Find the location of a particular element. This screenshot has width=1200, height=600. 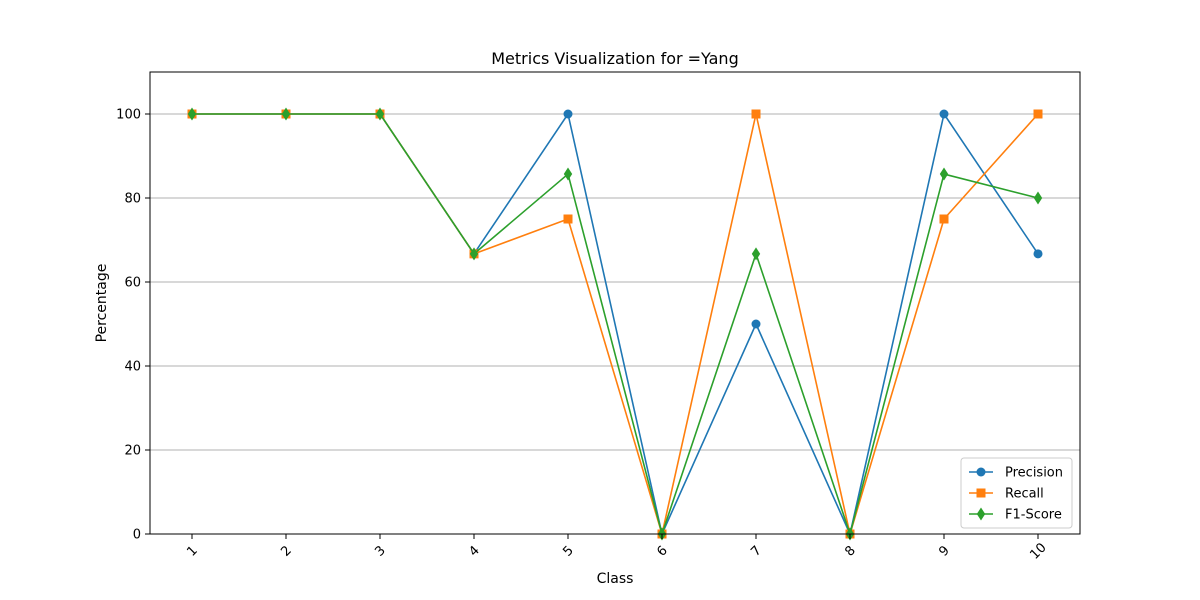

chart-title: Metrics Visualization for =Yang is located at coordinates (614, 58).